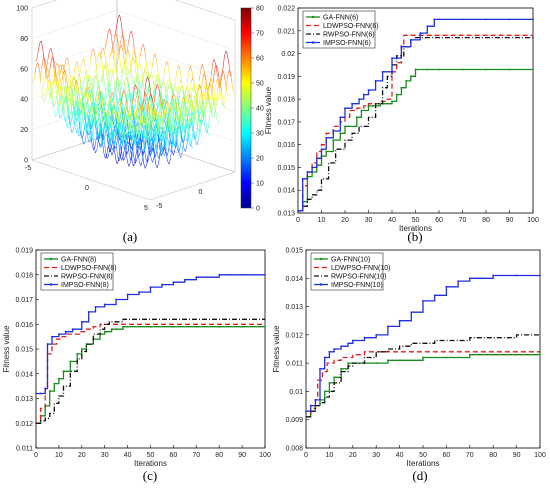  I want to click on colorbar-tick-label: 50, so click(260, 84).